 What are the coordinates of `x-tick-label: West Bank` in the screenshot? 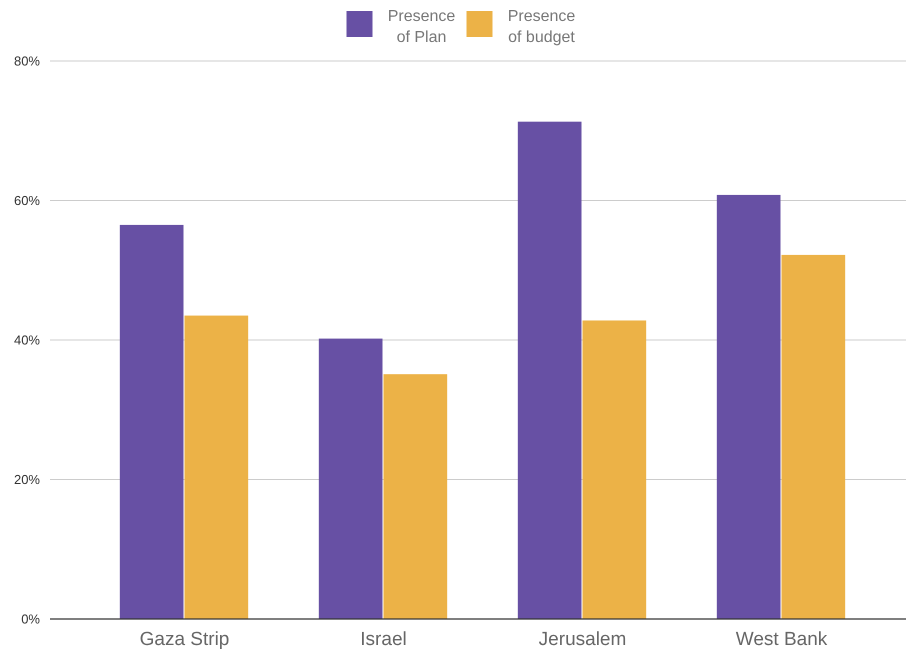 It's located at (782, 639).